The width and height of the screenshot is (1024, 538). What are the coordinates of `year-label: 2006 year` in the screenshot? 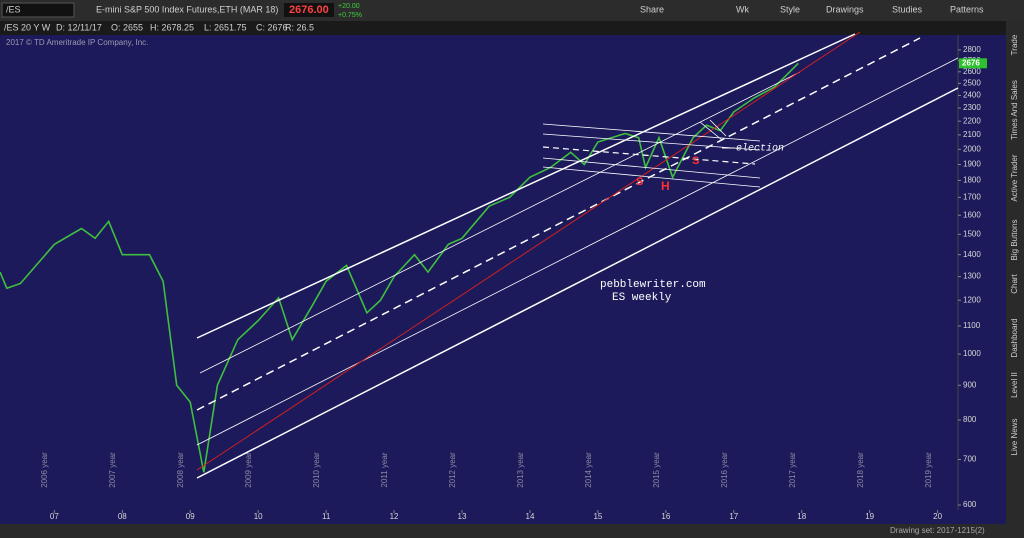 It's located at (44, 470).